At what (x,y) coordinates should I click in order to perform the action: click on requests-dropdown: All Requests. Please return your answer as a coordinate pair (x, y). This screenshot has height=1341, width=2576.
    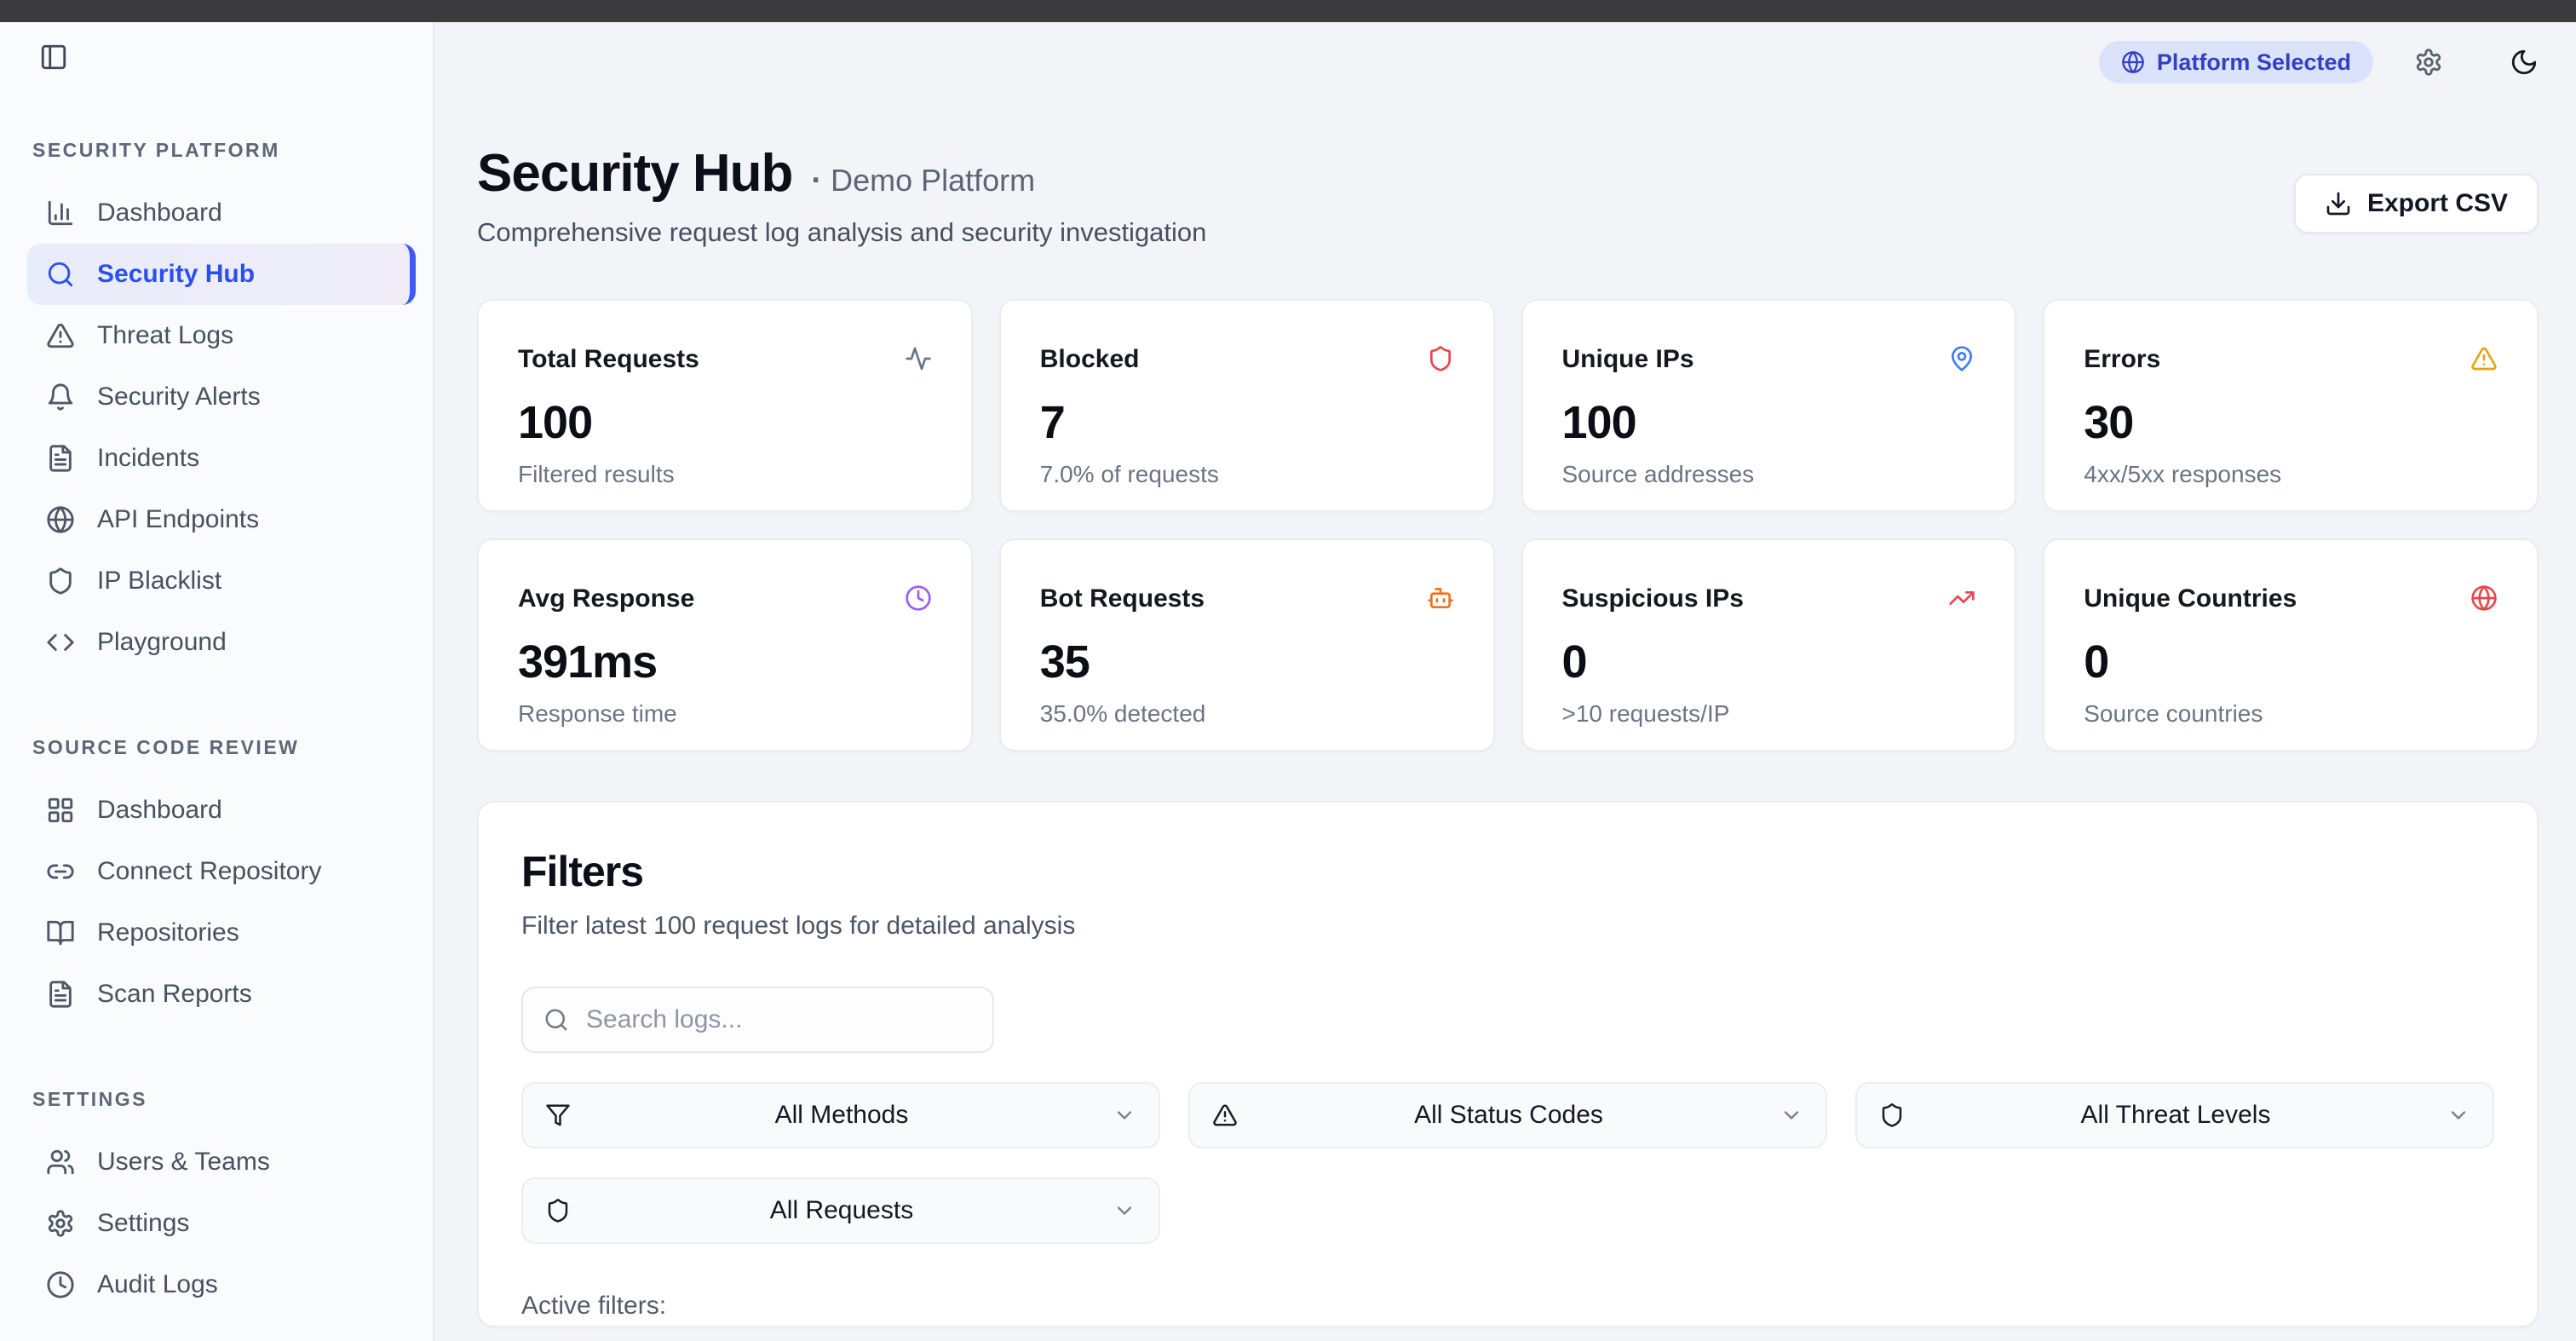
    Looking at the image, I should click on (841, 1211).